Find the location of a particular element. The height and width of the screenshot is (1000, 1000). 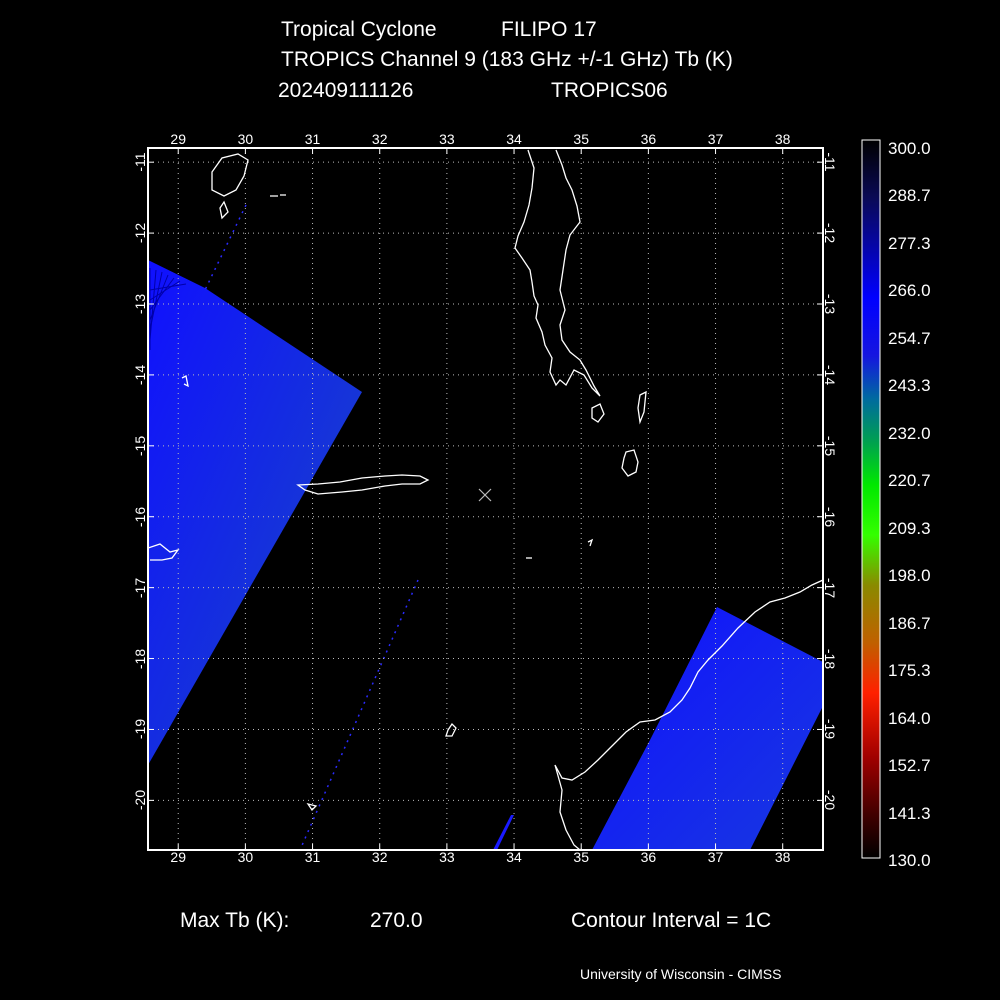

colorbar-label: 152.7 is located at coordinates (909, 766).